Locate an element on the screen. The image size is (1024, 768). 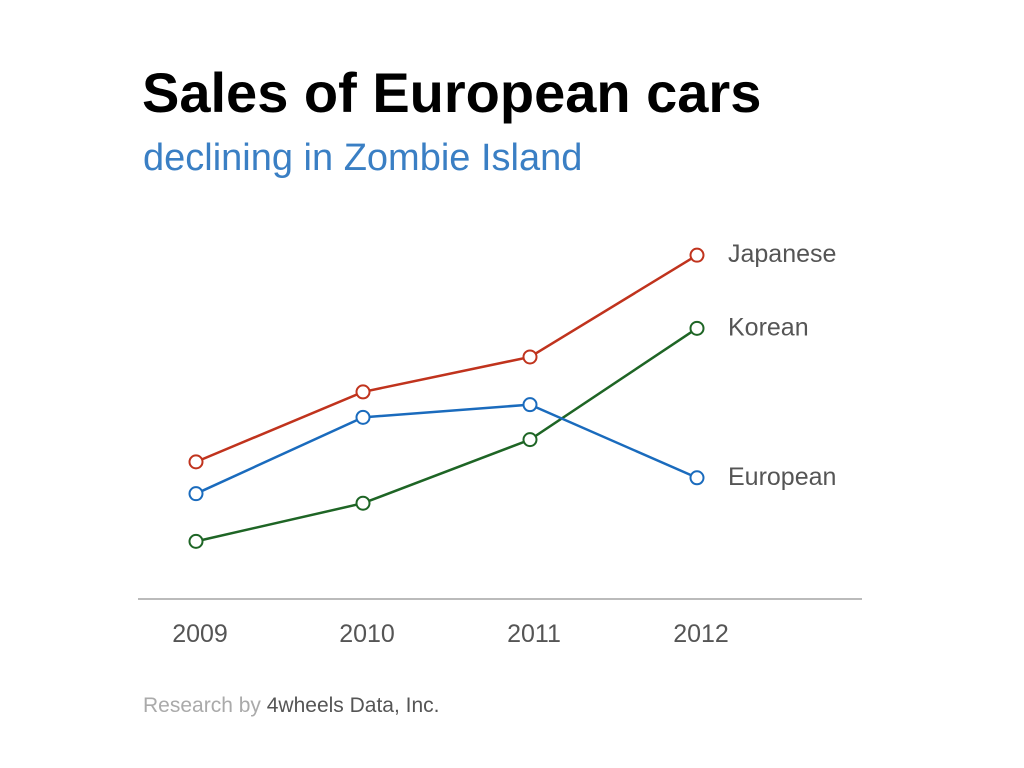
source-credit-prefix: Research by is located at coordinates (202, 705).